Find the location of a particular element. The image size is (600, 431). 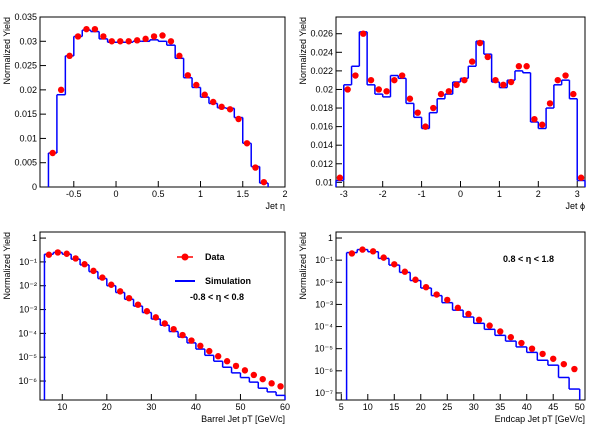

x-tick-label: 1.5 is located at coordinates (243, 194).